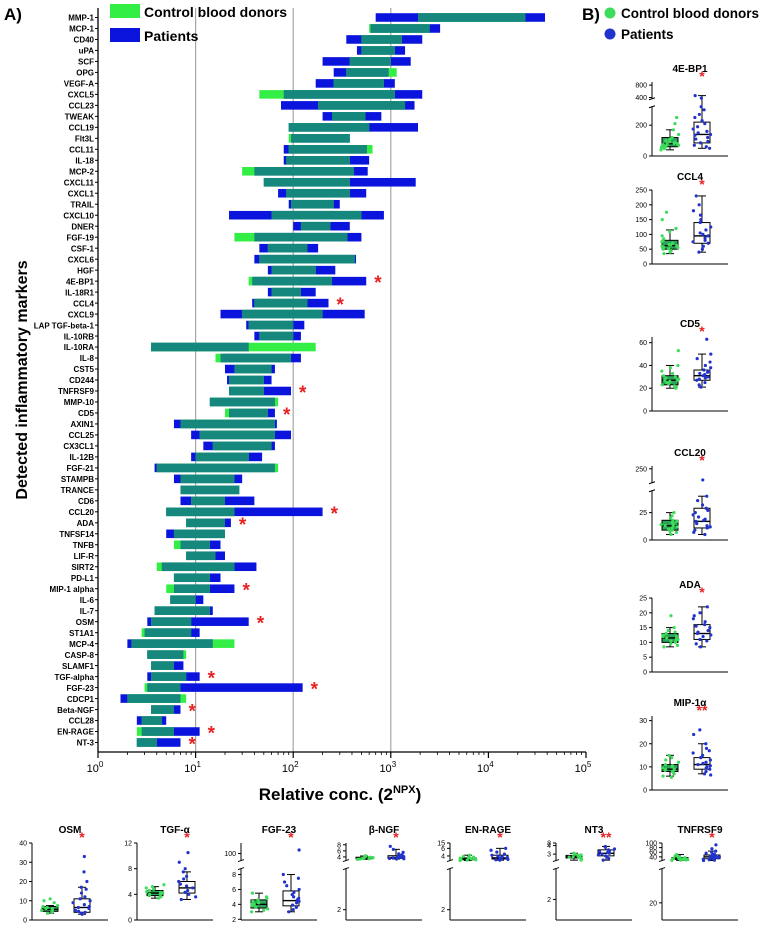 The height and width of the screenshot is (939, 763). Describe the element at coordinates (606, 837) in the screenshot. I see `significance-star: **` at that location.